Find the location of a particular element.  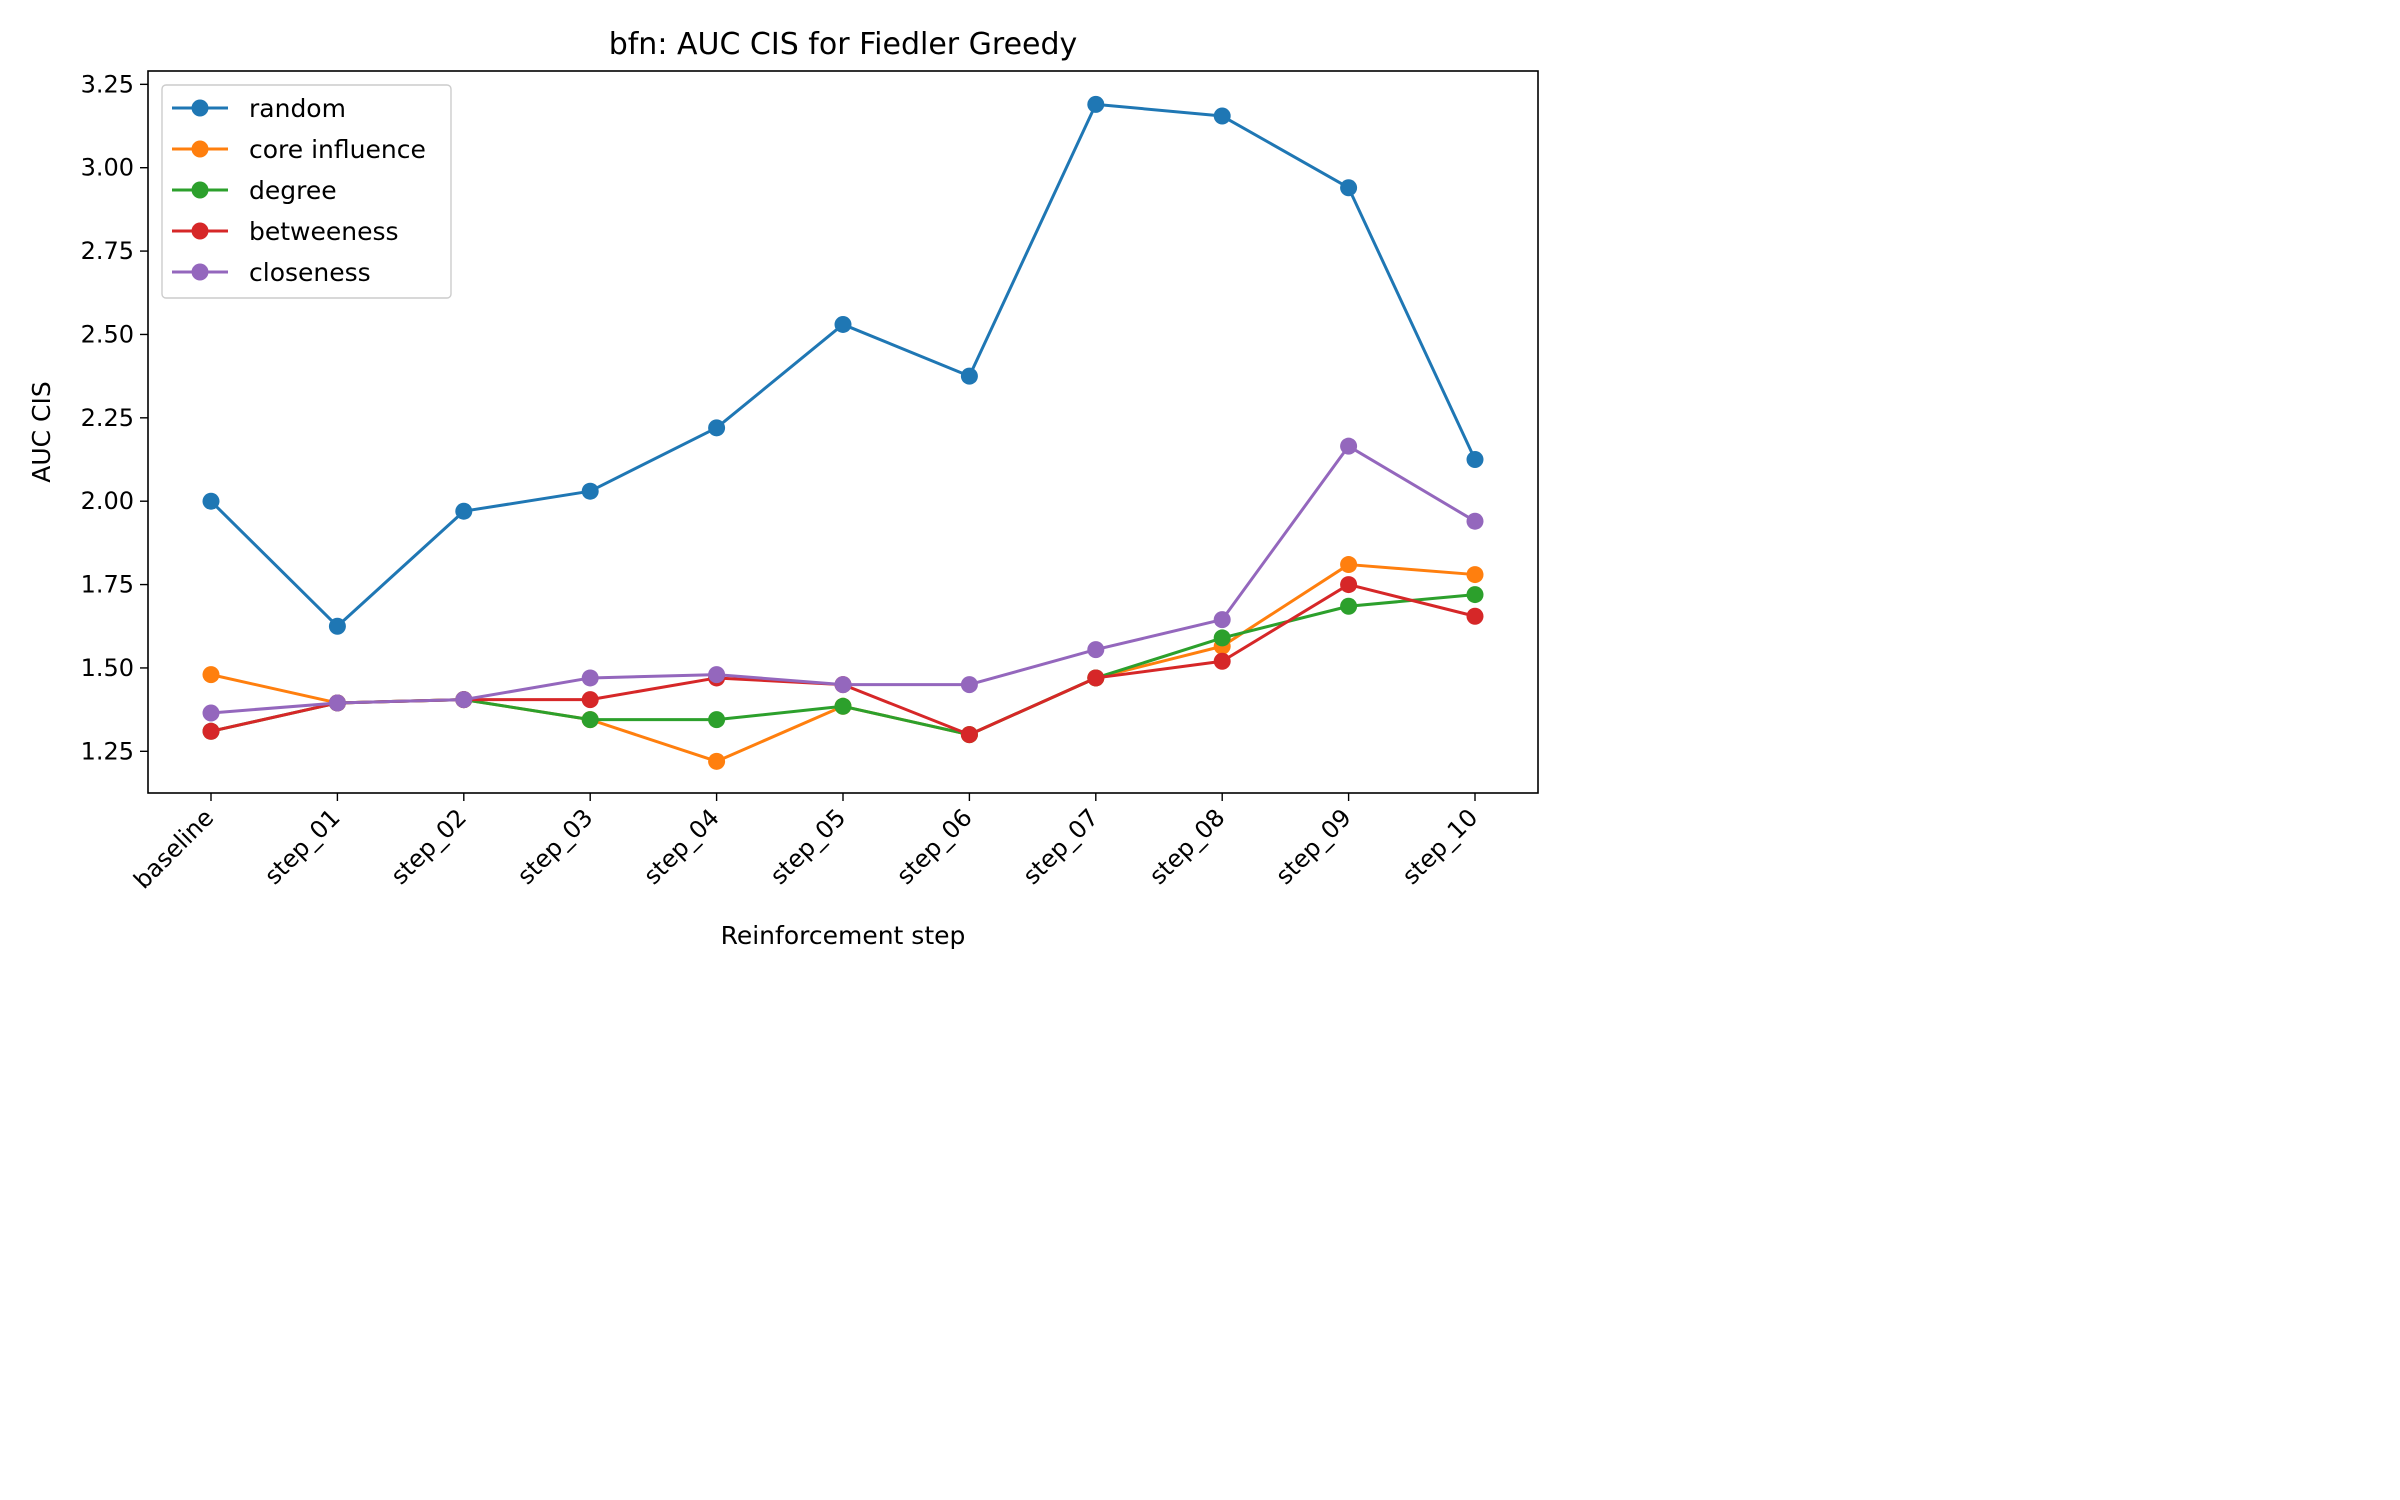

legend-label-betweeness: betweeness is located at coordinates (324, 231).